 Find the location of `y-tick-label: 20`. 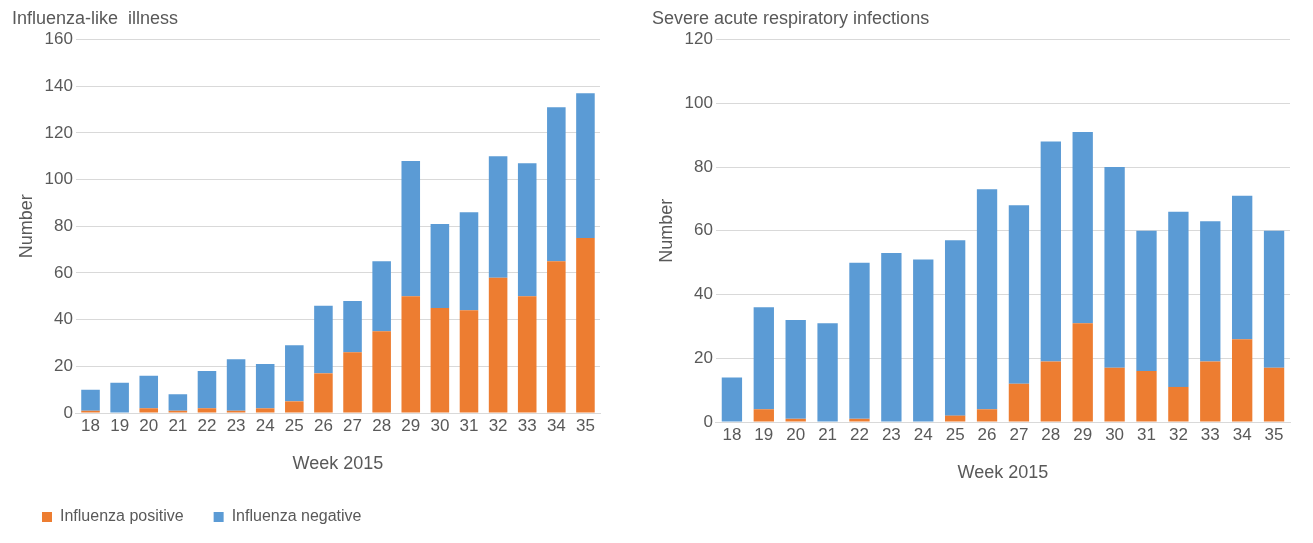

y-tick-label: 20 is located at coordinates (63, 366).